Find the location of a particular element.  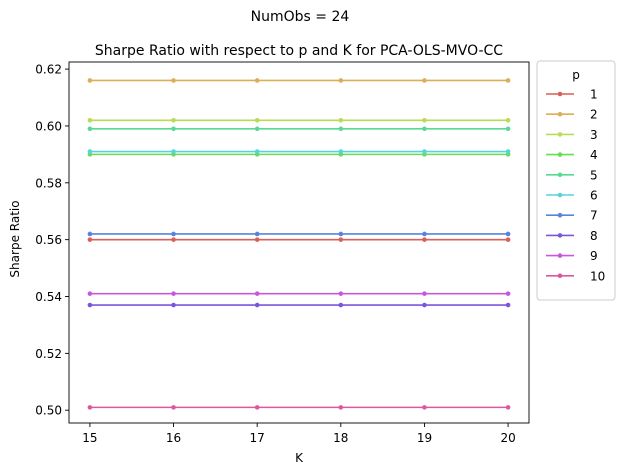

legend-label: 4 is located at coordinates (594, 155).